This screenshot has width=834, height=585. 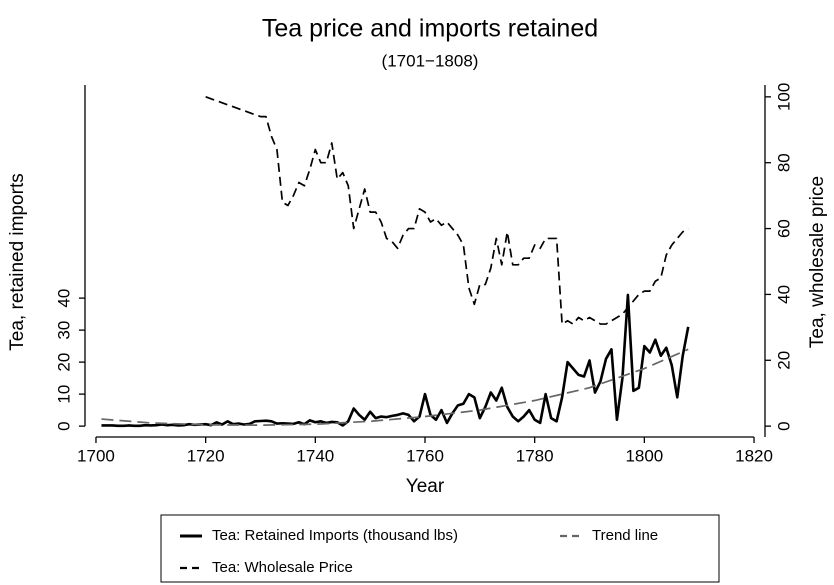 I want to click on y2-tick-label: 80, so click(x=783, y=162).